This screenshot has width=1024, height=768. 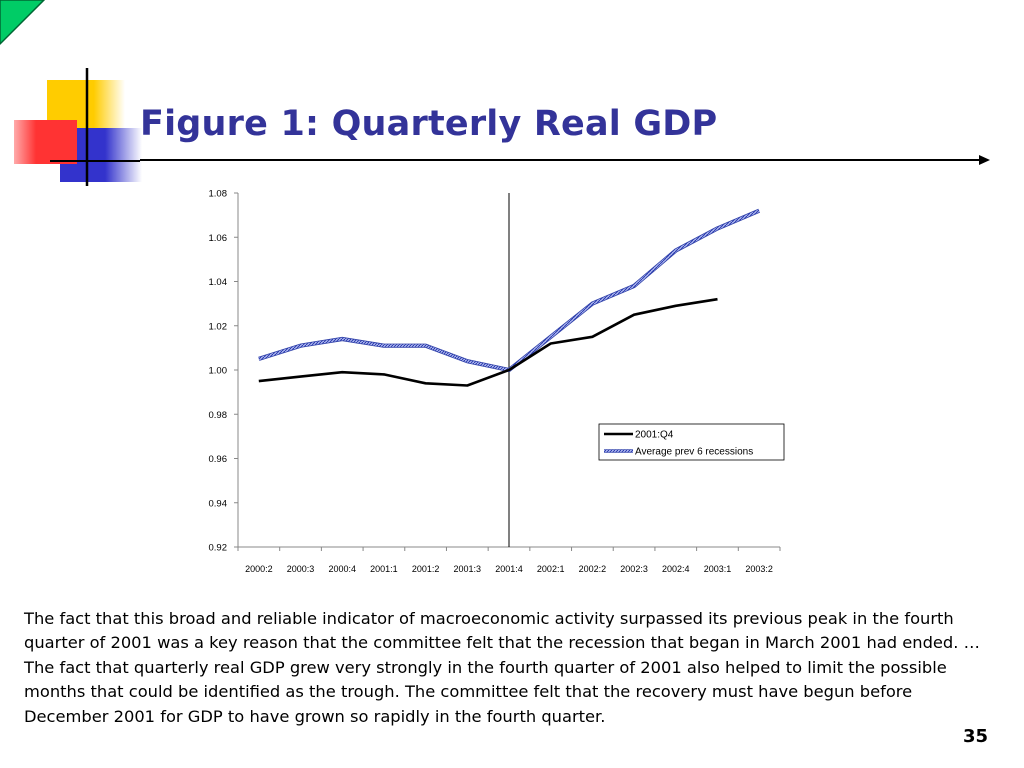 I want to click on x-tick-label: 2002:3, so click(x=634, y=569).